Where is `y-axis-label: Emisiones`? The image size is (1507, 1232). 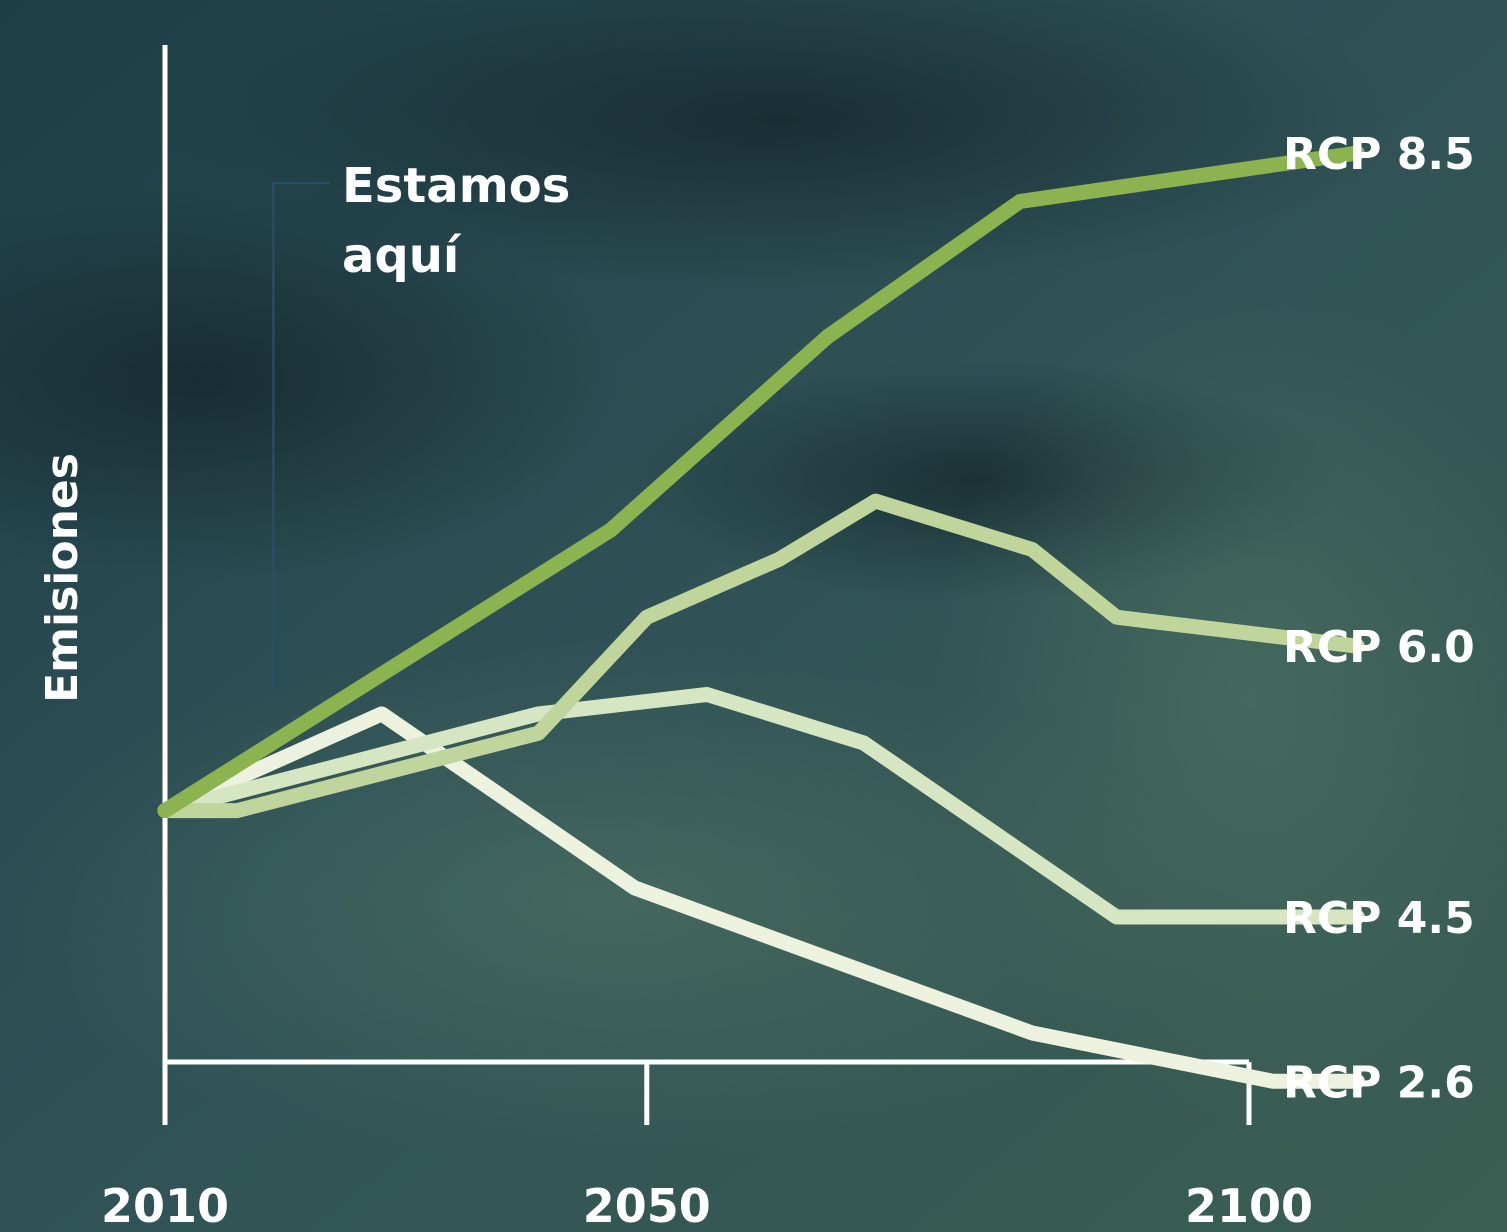
y-axis-label: Emisiones is located at coordinates (62, 578).